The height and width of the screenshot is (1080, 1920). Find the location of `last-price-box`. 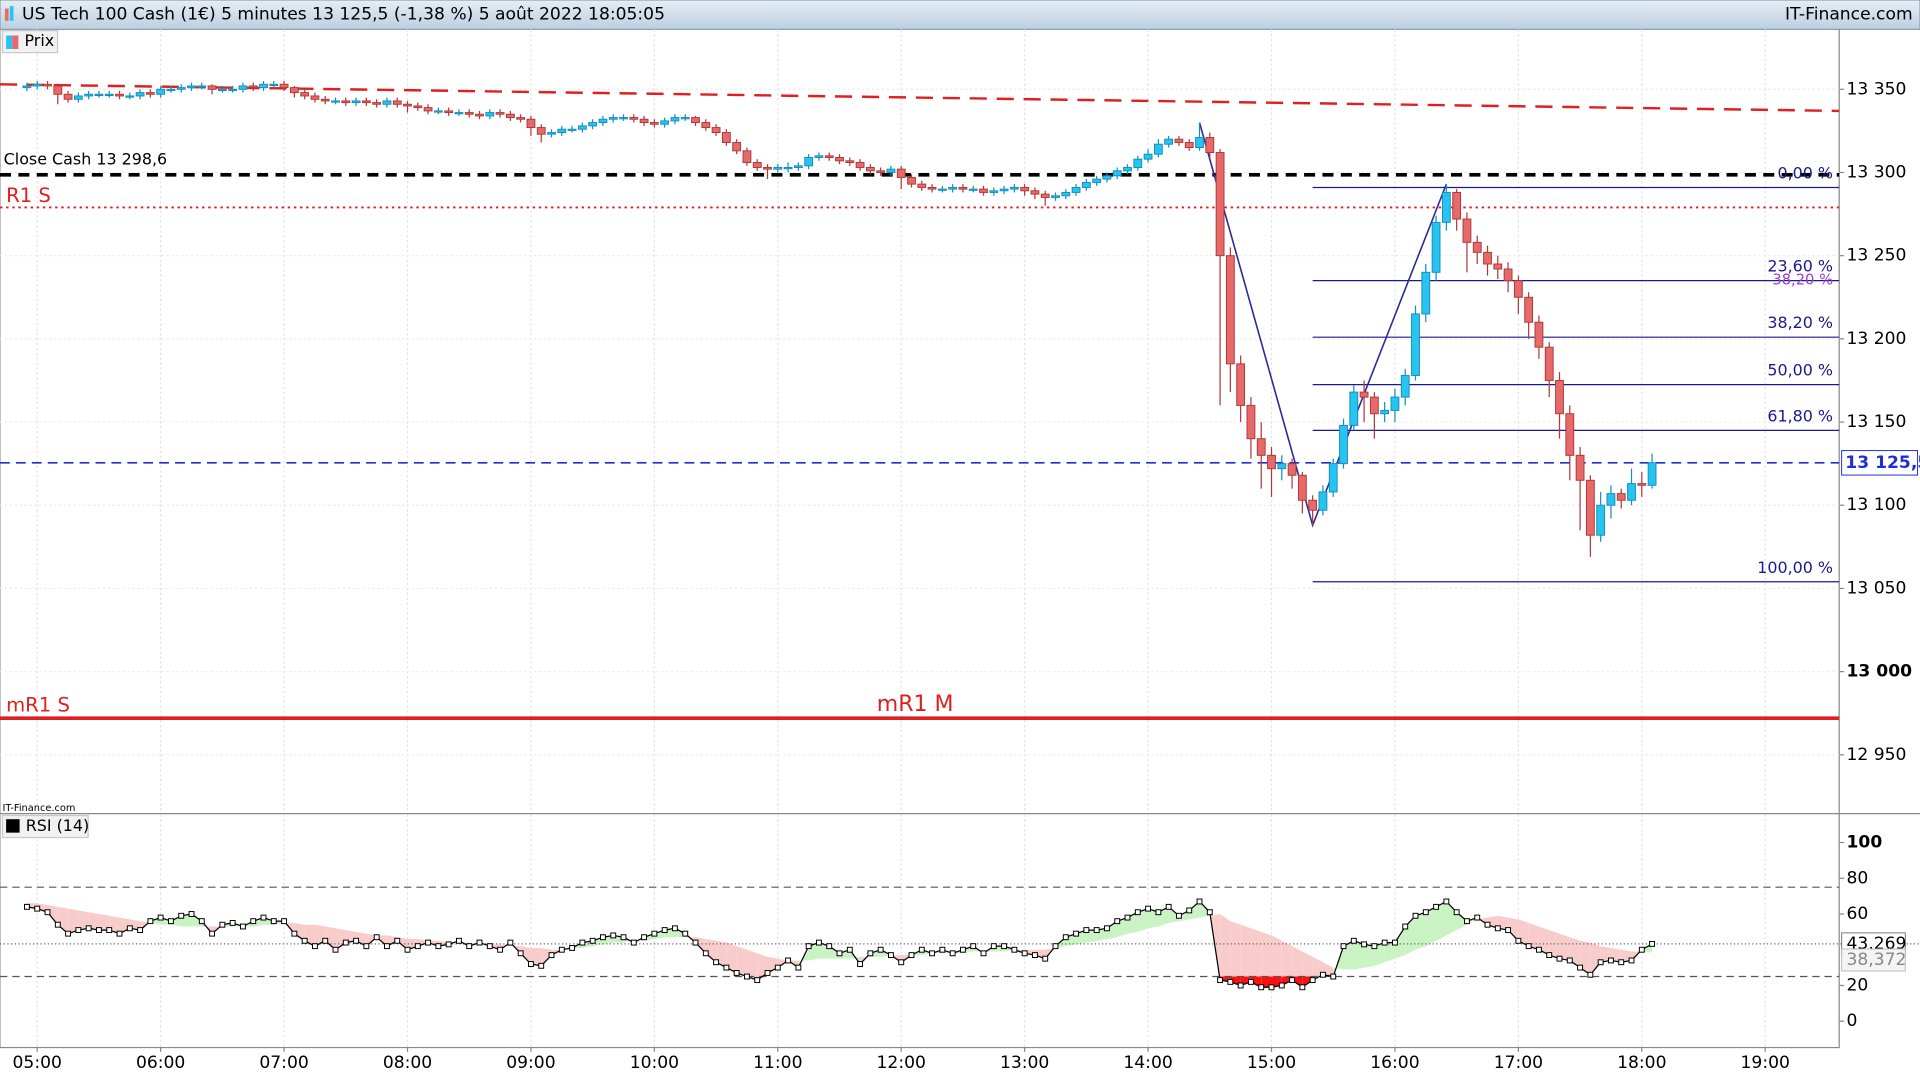

last-price-box is located at coordinates (1880, 463).